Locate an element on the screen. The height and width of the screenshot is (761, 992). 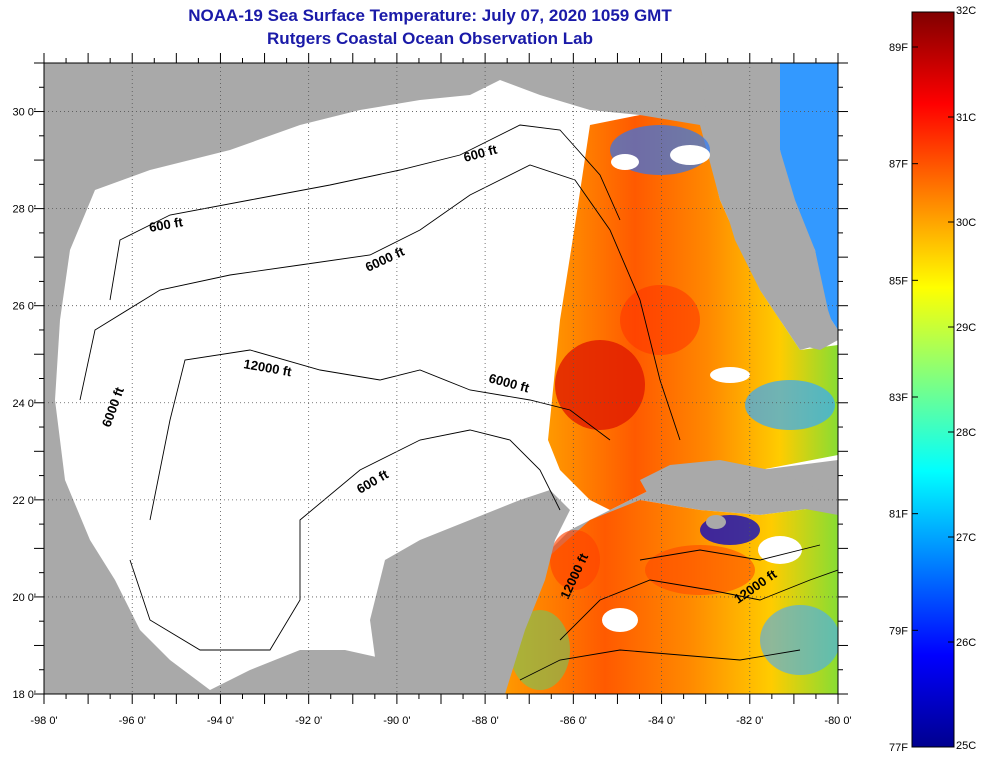
lon-tick-label: -82 0' is located at coordinates (749, 721).